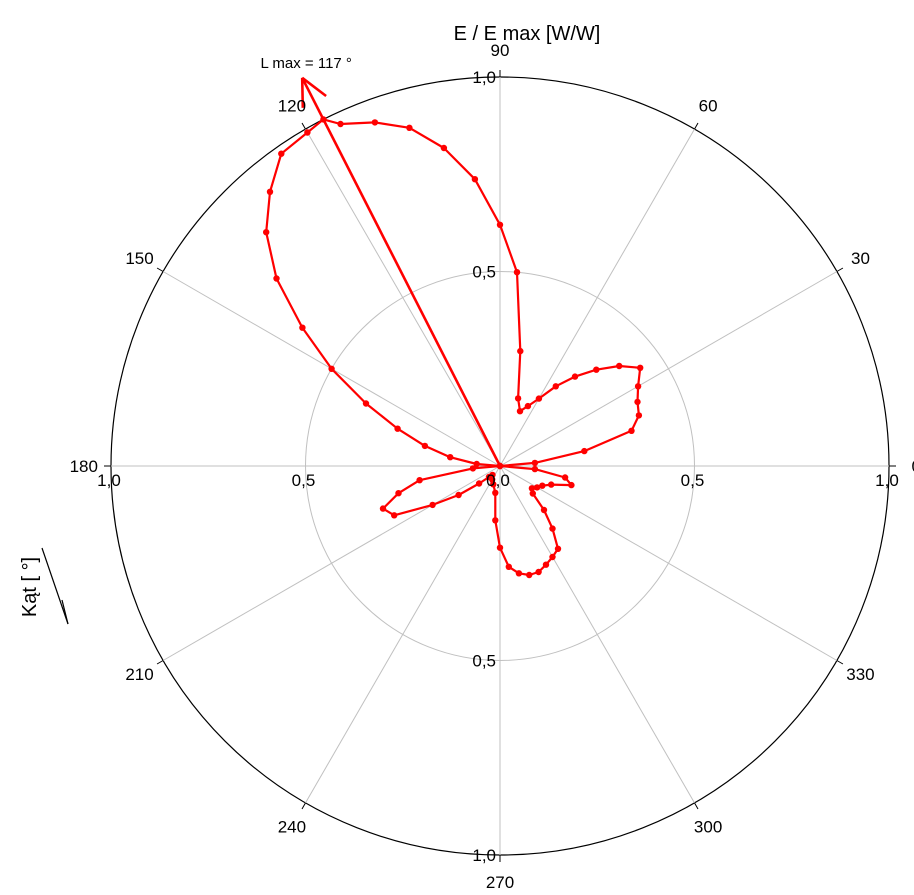  What do you see at coordinates (708, 826) in the screenshot?
I see `angle-tick-label: 300` at bounding box center [708, 826].